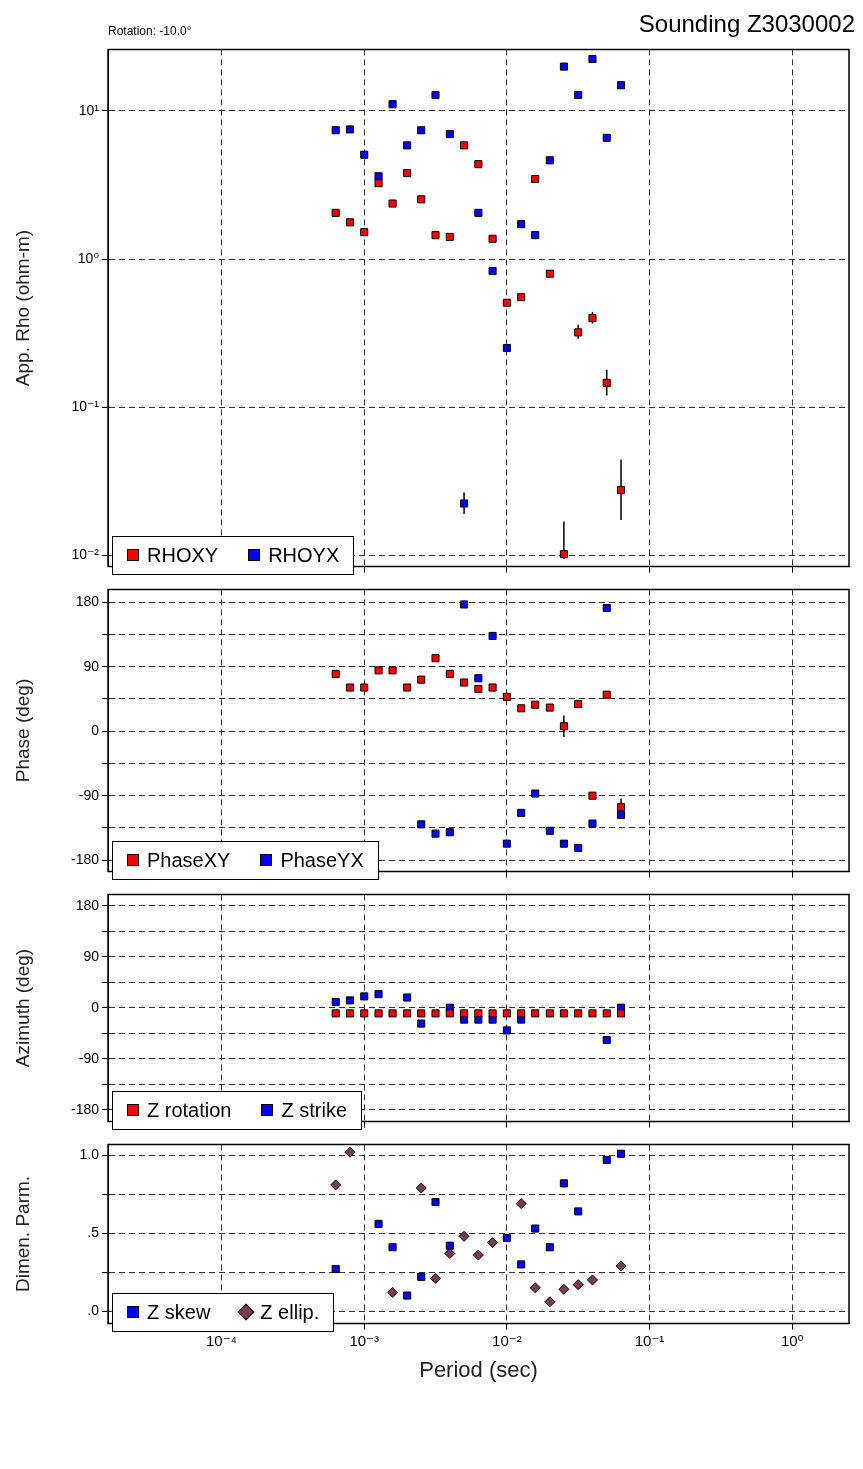  I want to click on y-tick-label: 0, so click(95, 730).